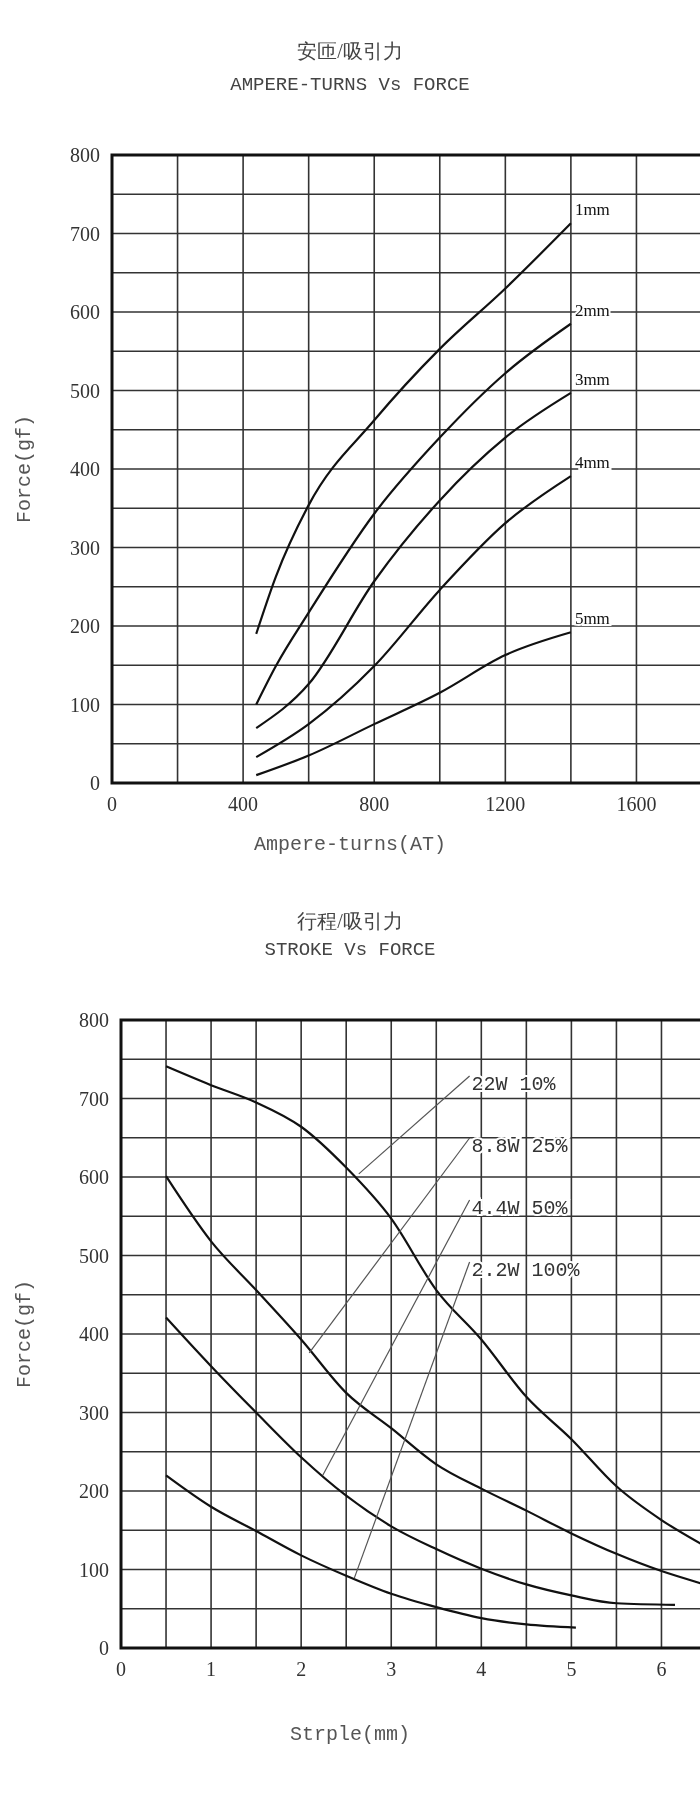  Describe the element at coordinates (350, 844) in the screenshot. I see `x-axis-title: Ampere-turns(AT)` at that location.